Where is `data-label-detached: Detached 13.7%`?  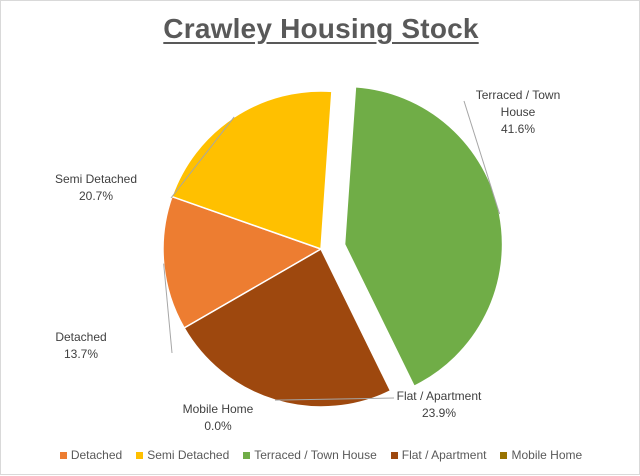 data-label-detached: Detached 13.7% is located at coordinates (80, 345).